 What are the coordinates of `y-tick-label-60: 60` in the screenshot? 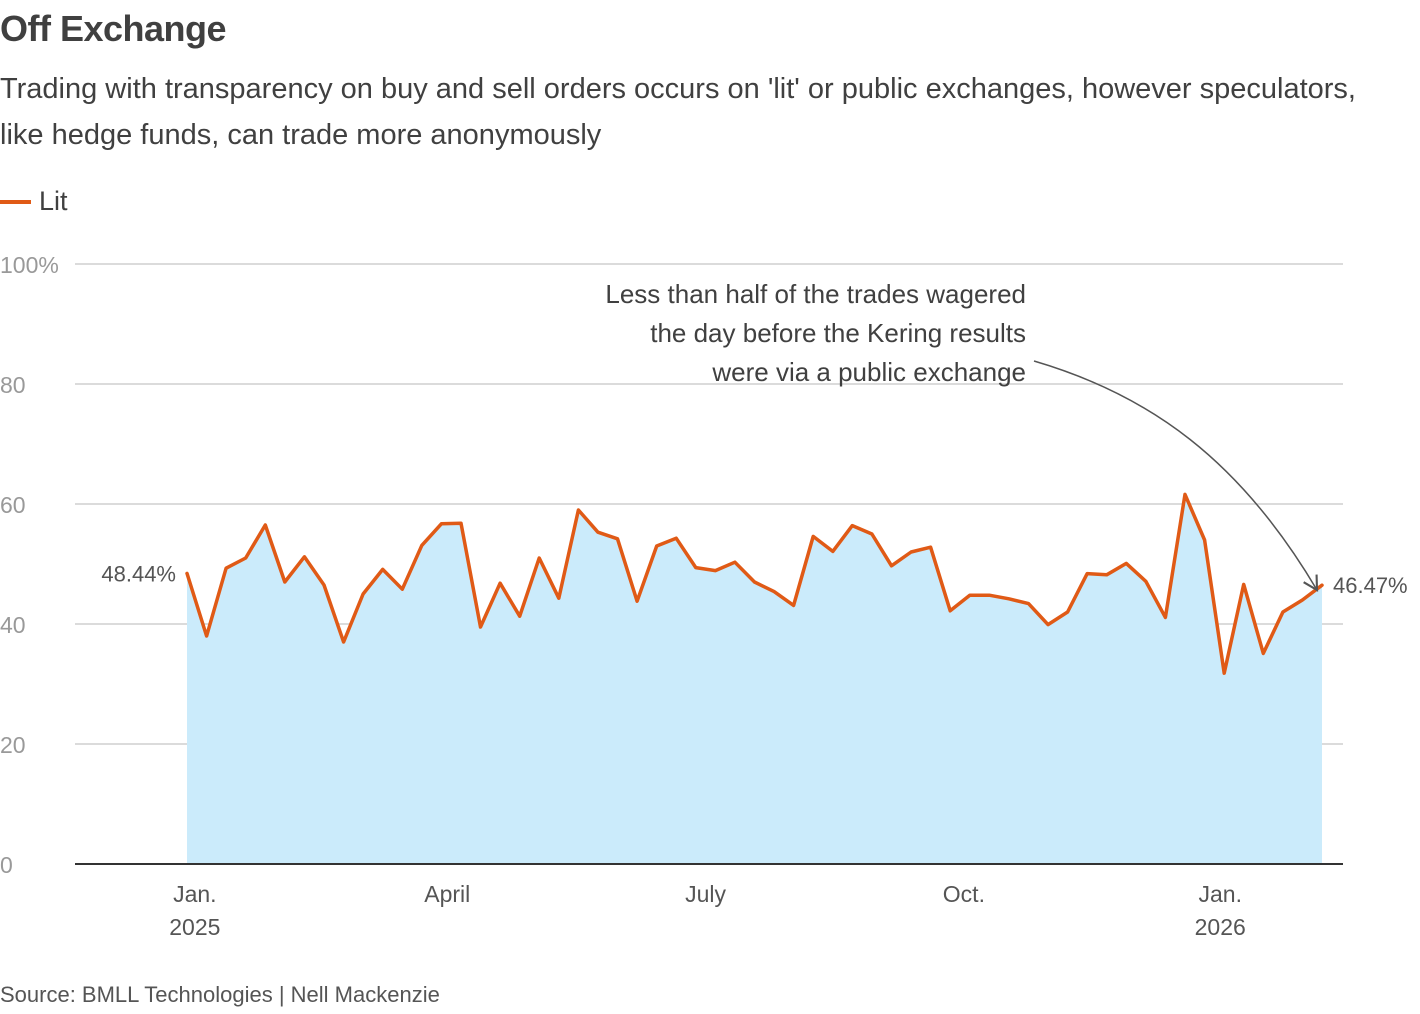 It's located at (13, 505).